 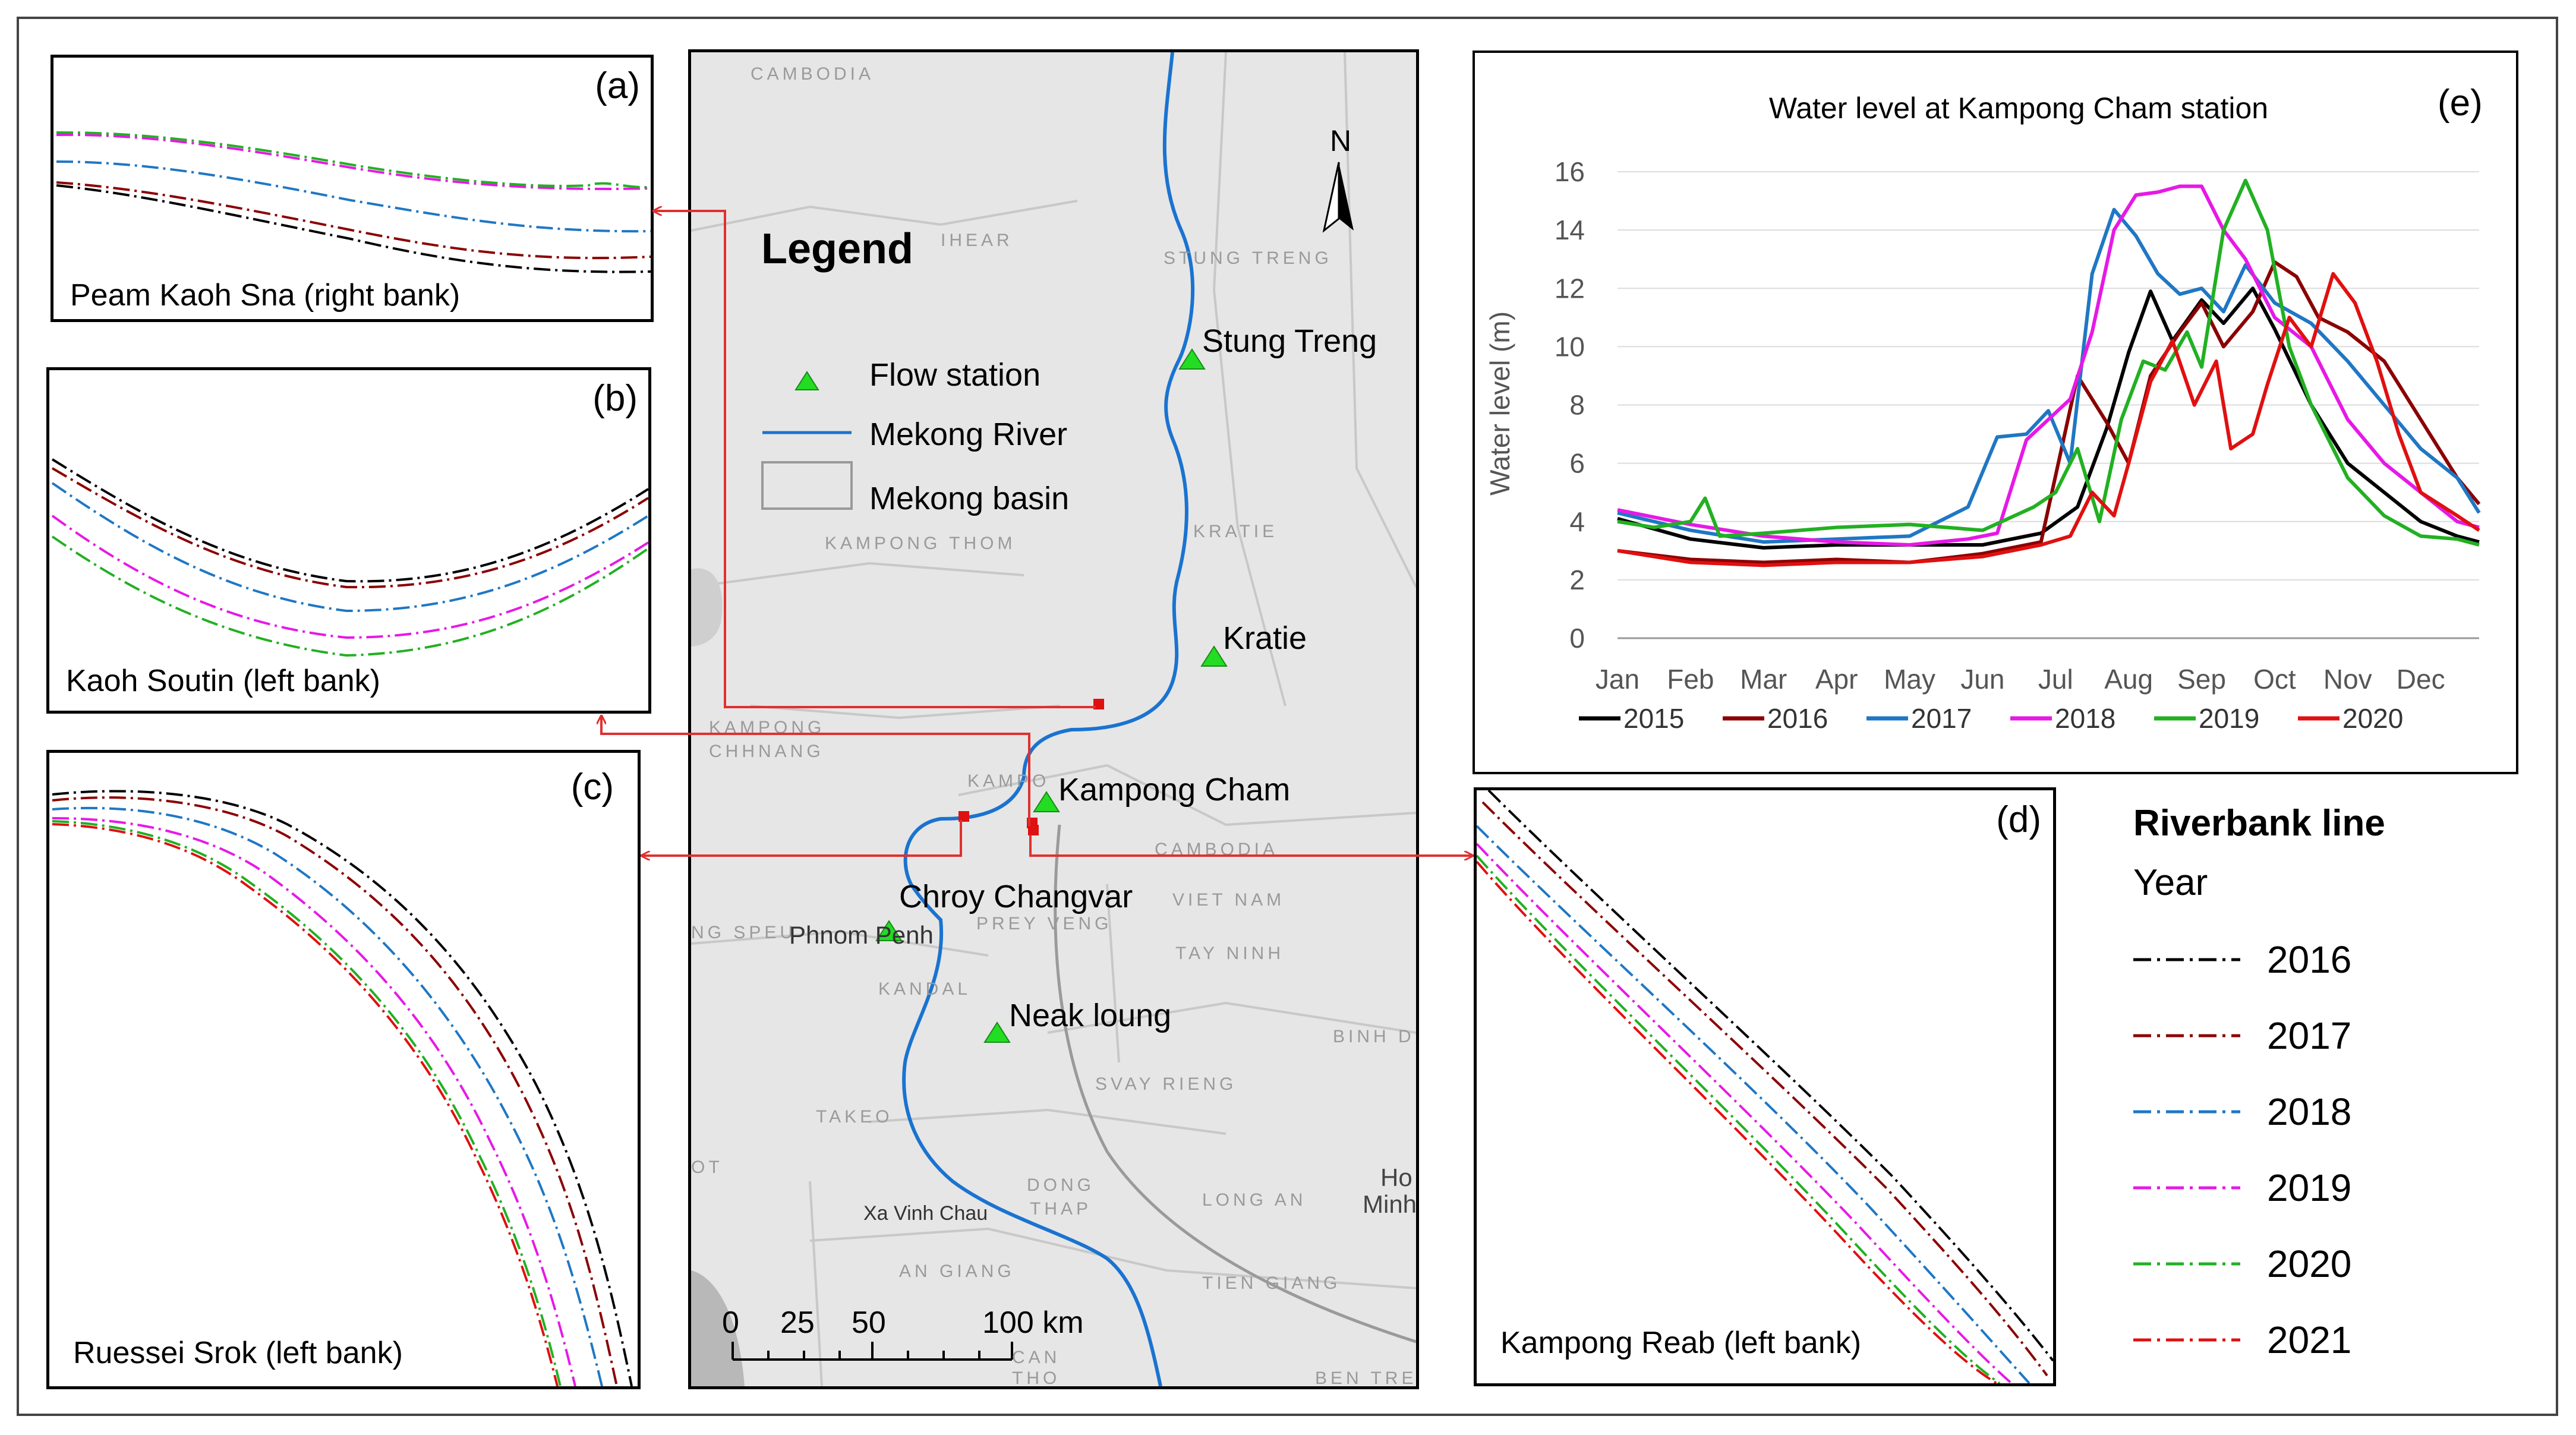 What do you see at coordinates (1265, 638) in the screenshot?
I see `label-kratie: Kratie` at bounding box center [1265, 638].